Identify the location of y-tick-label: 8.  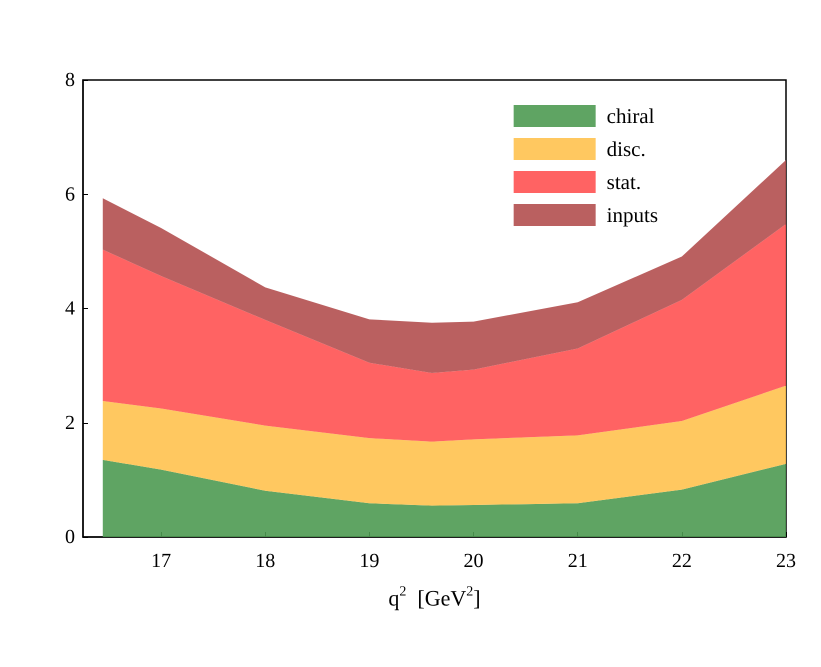
(70, 80).